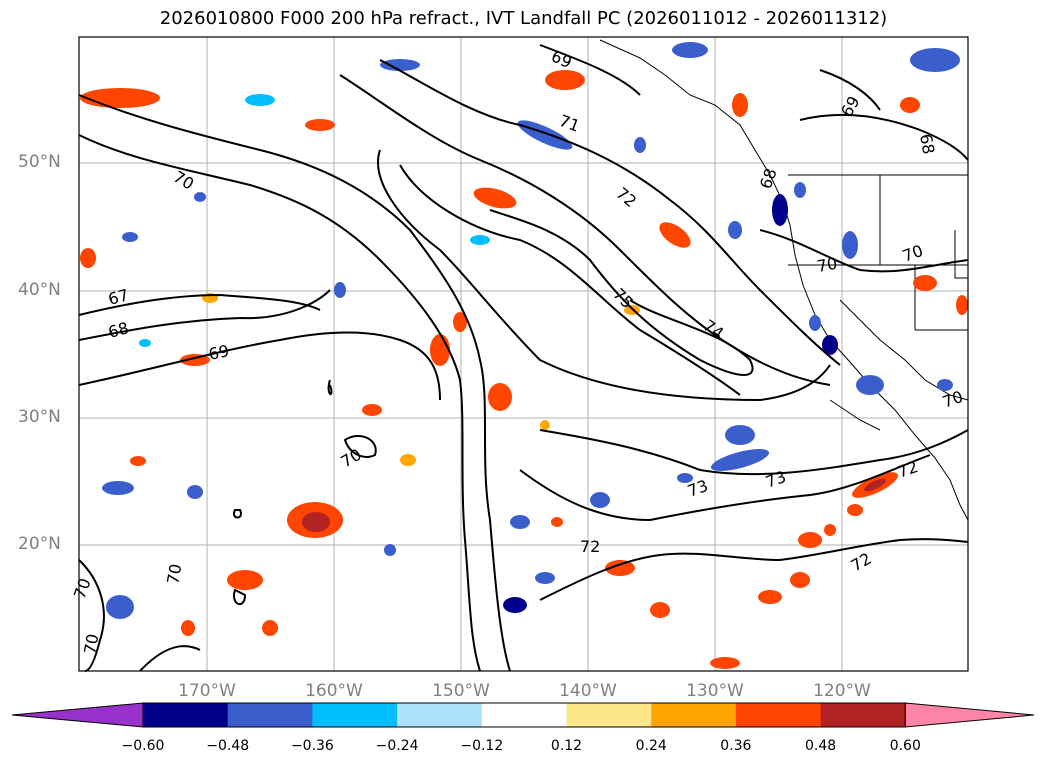 The width and height of the screenshot is (1047, 765). Describe the element at coordinates (397, 746) in the screenshot. I see `colorbar-tick-label: −0.24` at that location.